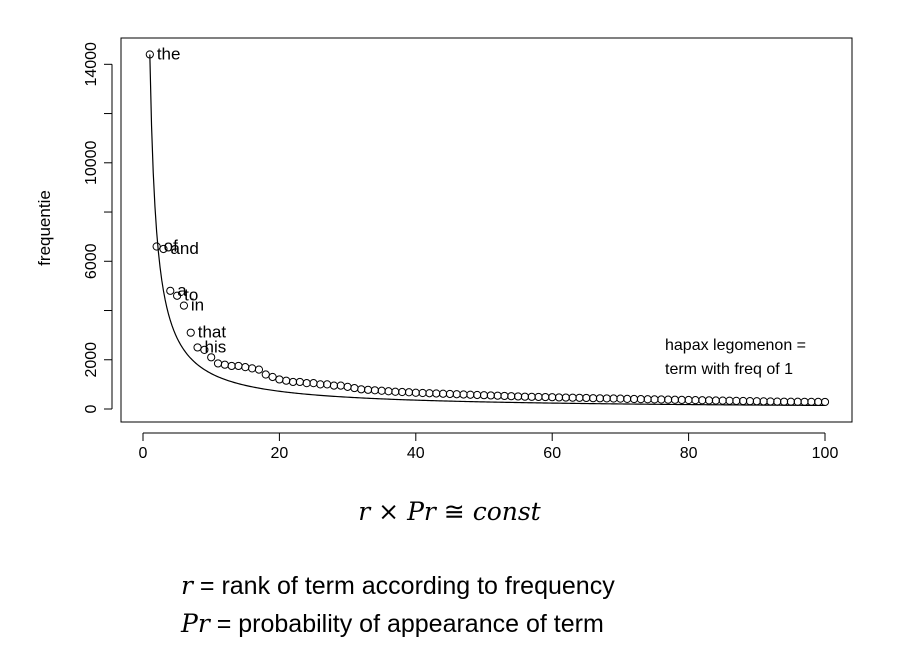 Image resolution: width=899 pixels, height=652 pixels. Describe the element at coordinates (416, 453) in the screenshot. I see `x-tick-label: 40` at that location.